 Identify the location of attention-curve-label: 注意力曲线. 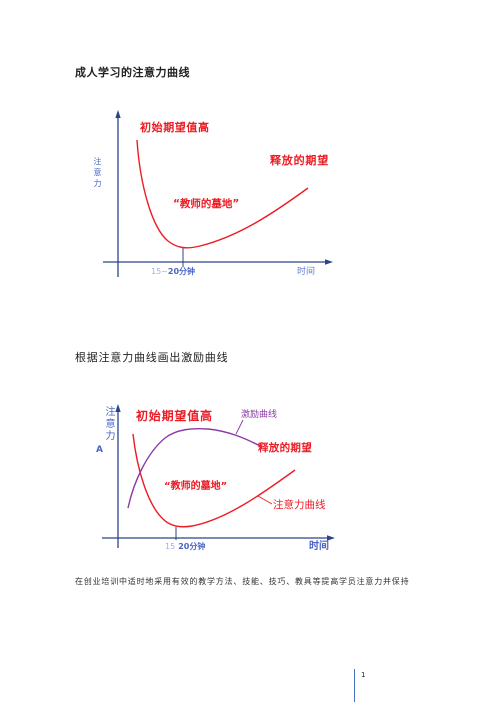
(299, 505).